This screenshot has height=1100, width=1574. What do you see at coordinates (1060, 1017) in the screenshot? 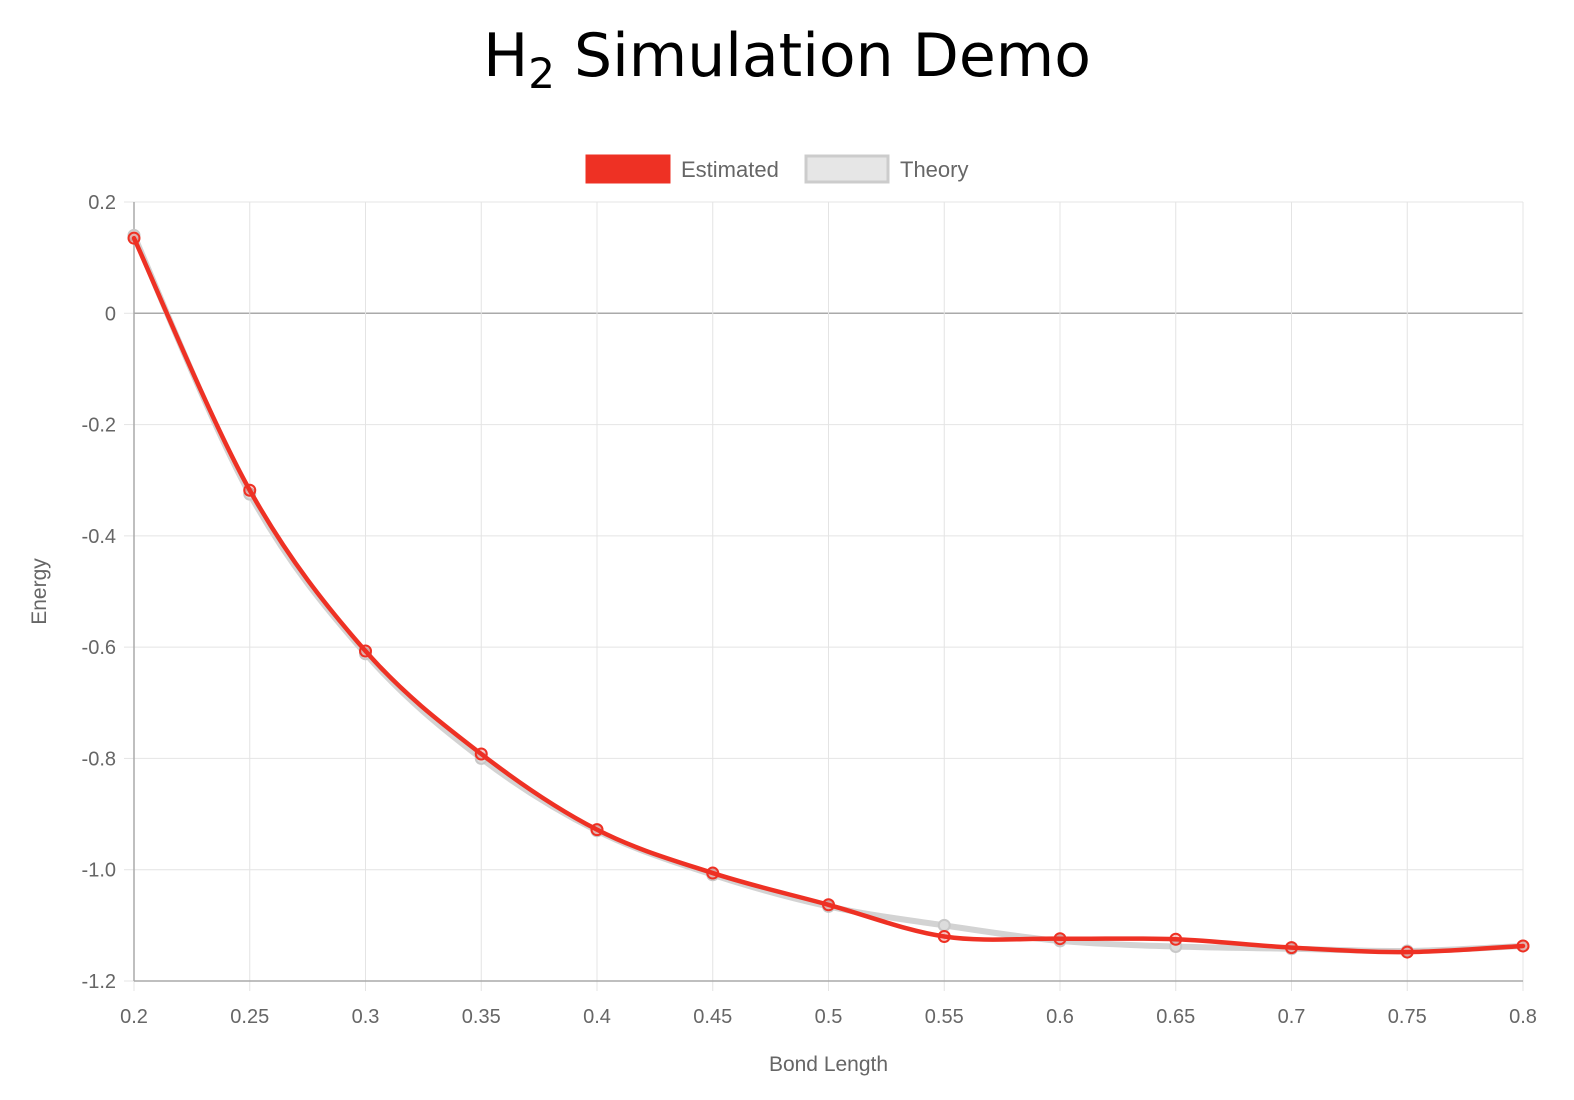
I see `x-tick-label: 0.6` at bounding box center [1060, 1017].